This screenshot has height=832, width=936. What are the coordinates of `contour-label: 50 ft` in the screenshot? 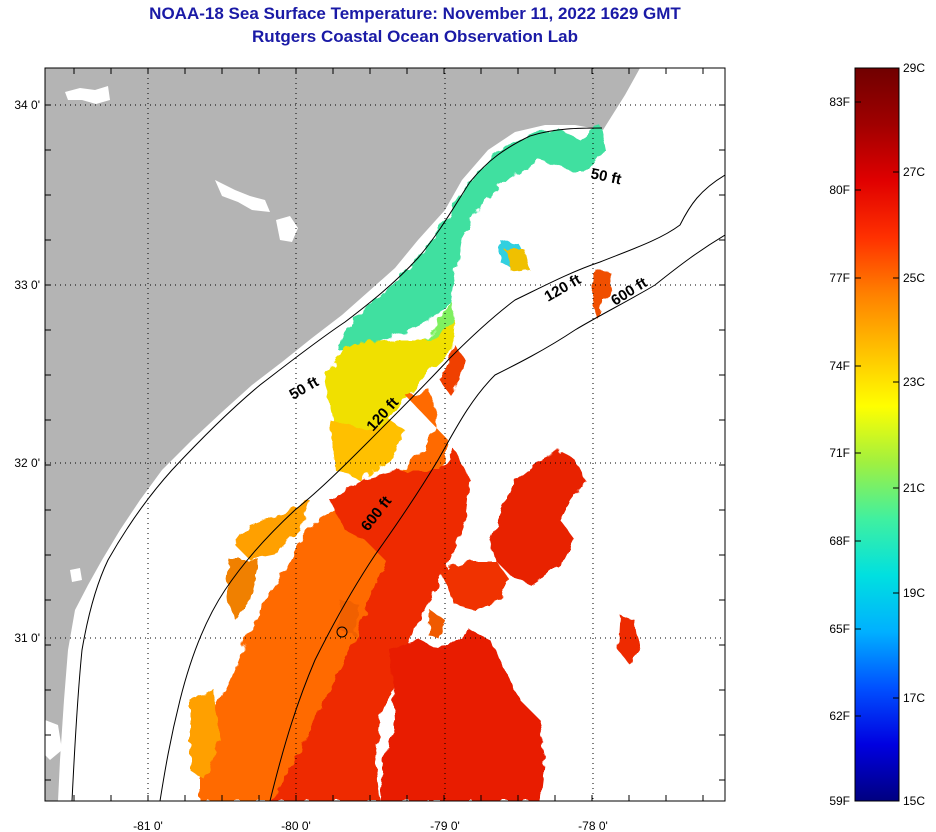 It's located at (606, 176).